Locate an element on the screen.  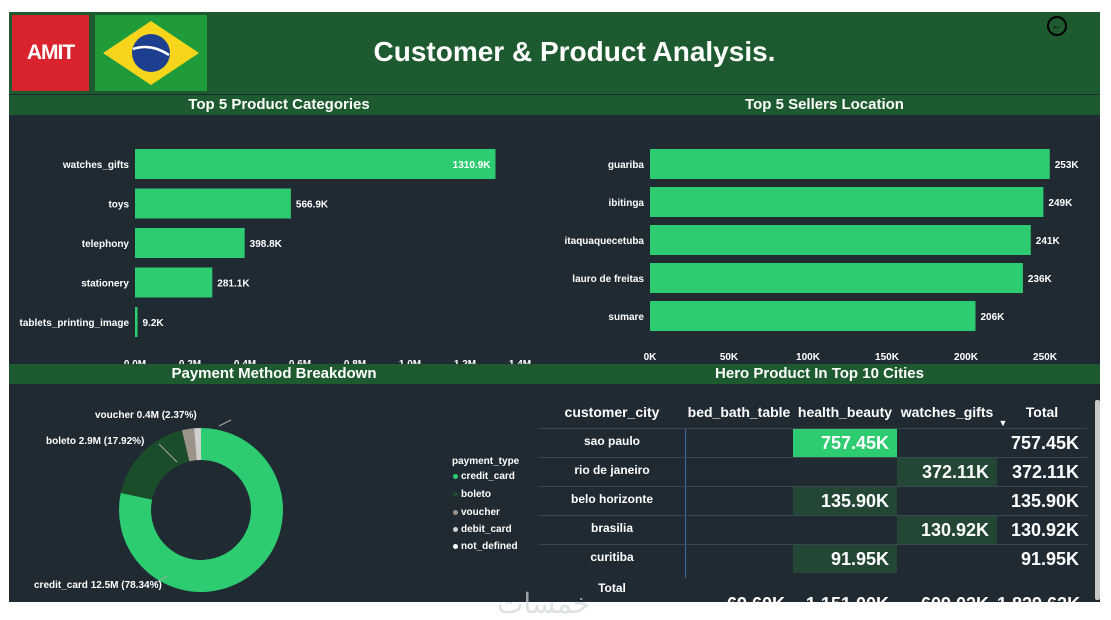
matrix-scrollbar is located at coordinates (1097, 500).